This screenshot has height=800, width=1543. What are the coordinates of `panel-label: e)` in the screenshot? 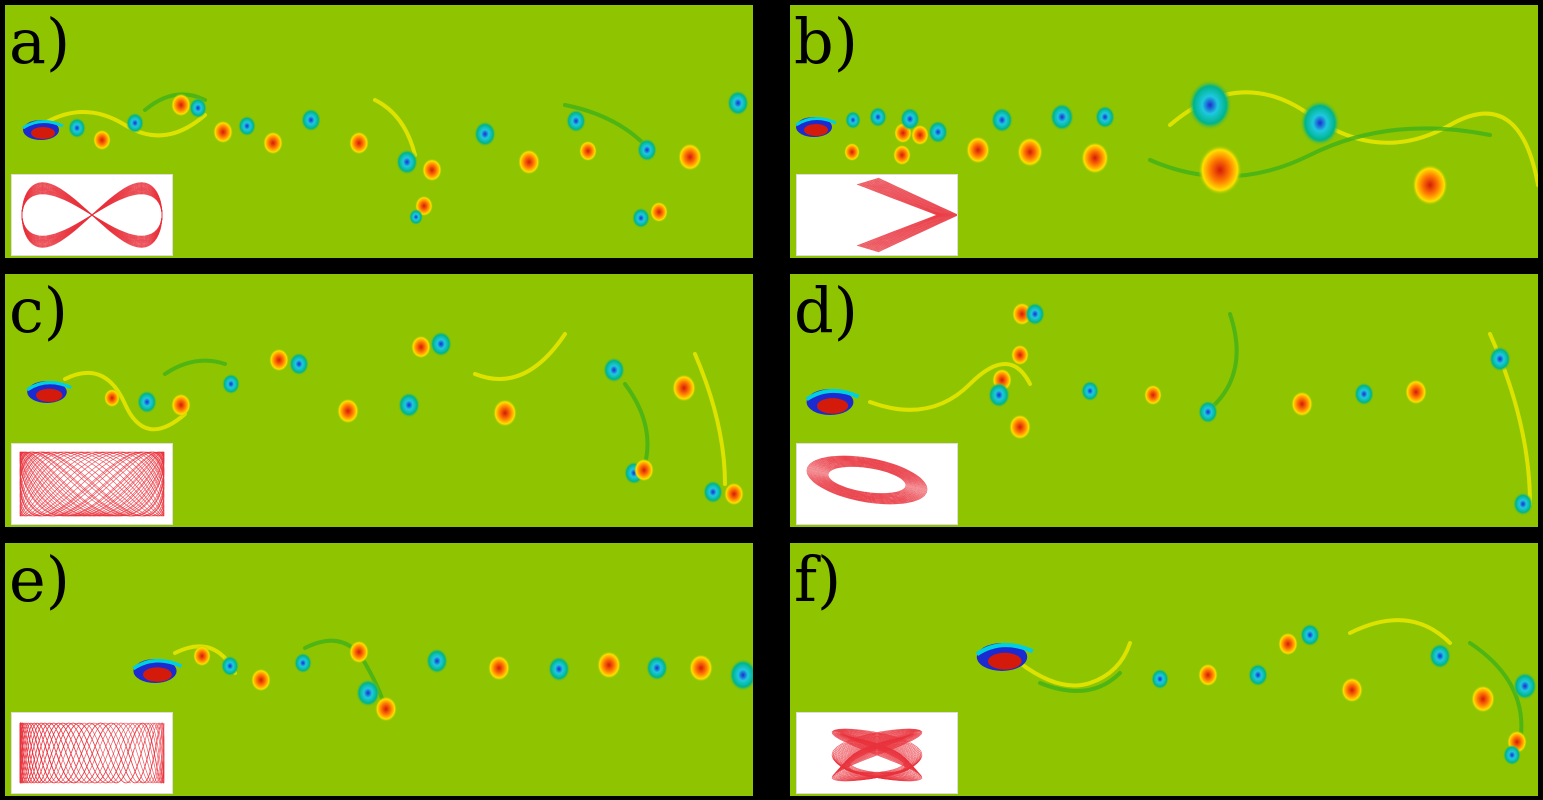 It's located at (39, 579).